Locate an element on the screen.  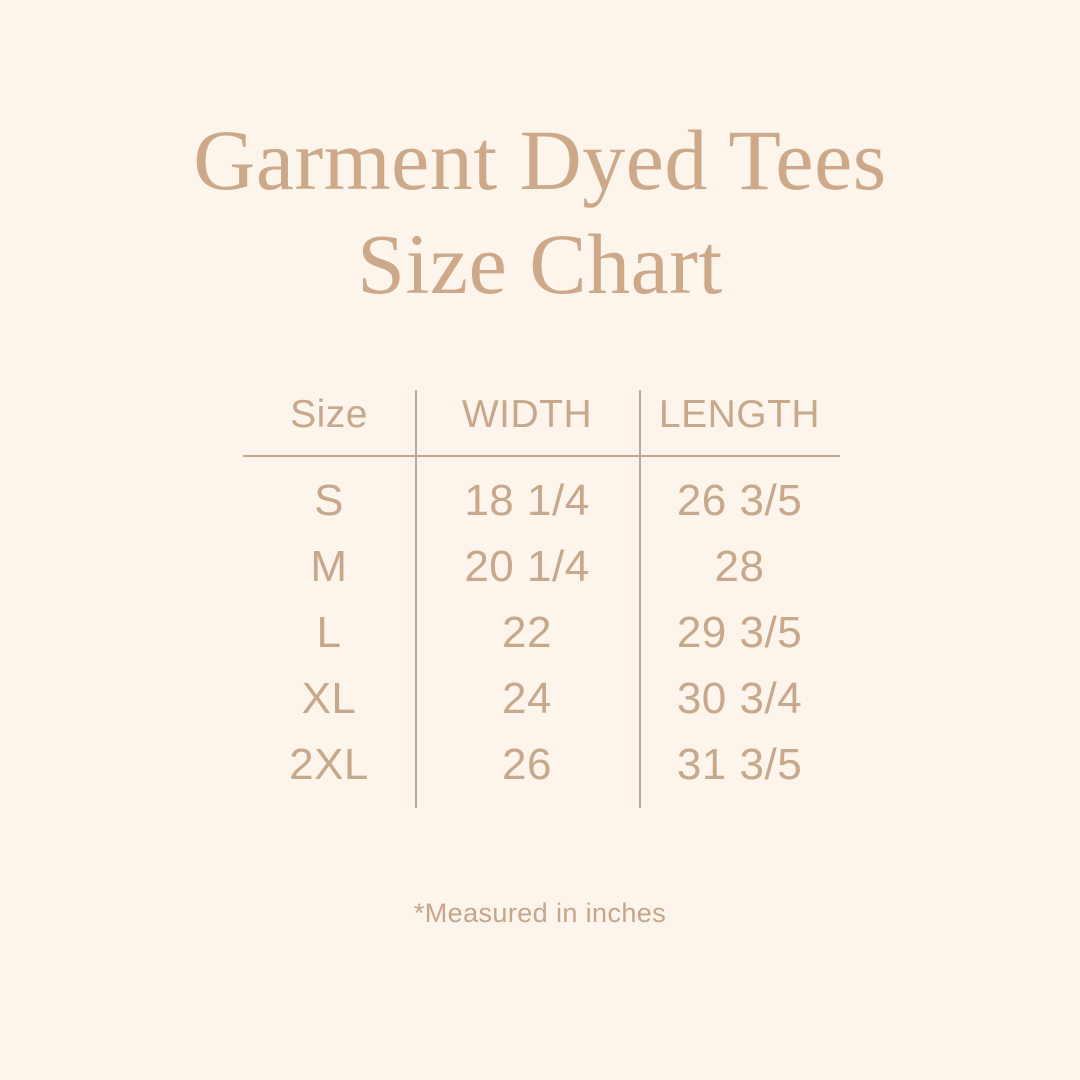
cell-width: 18 1/4 is located at coordinates (527, 500).